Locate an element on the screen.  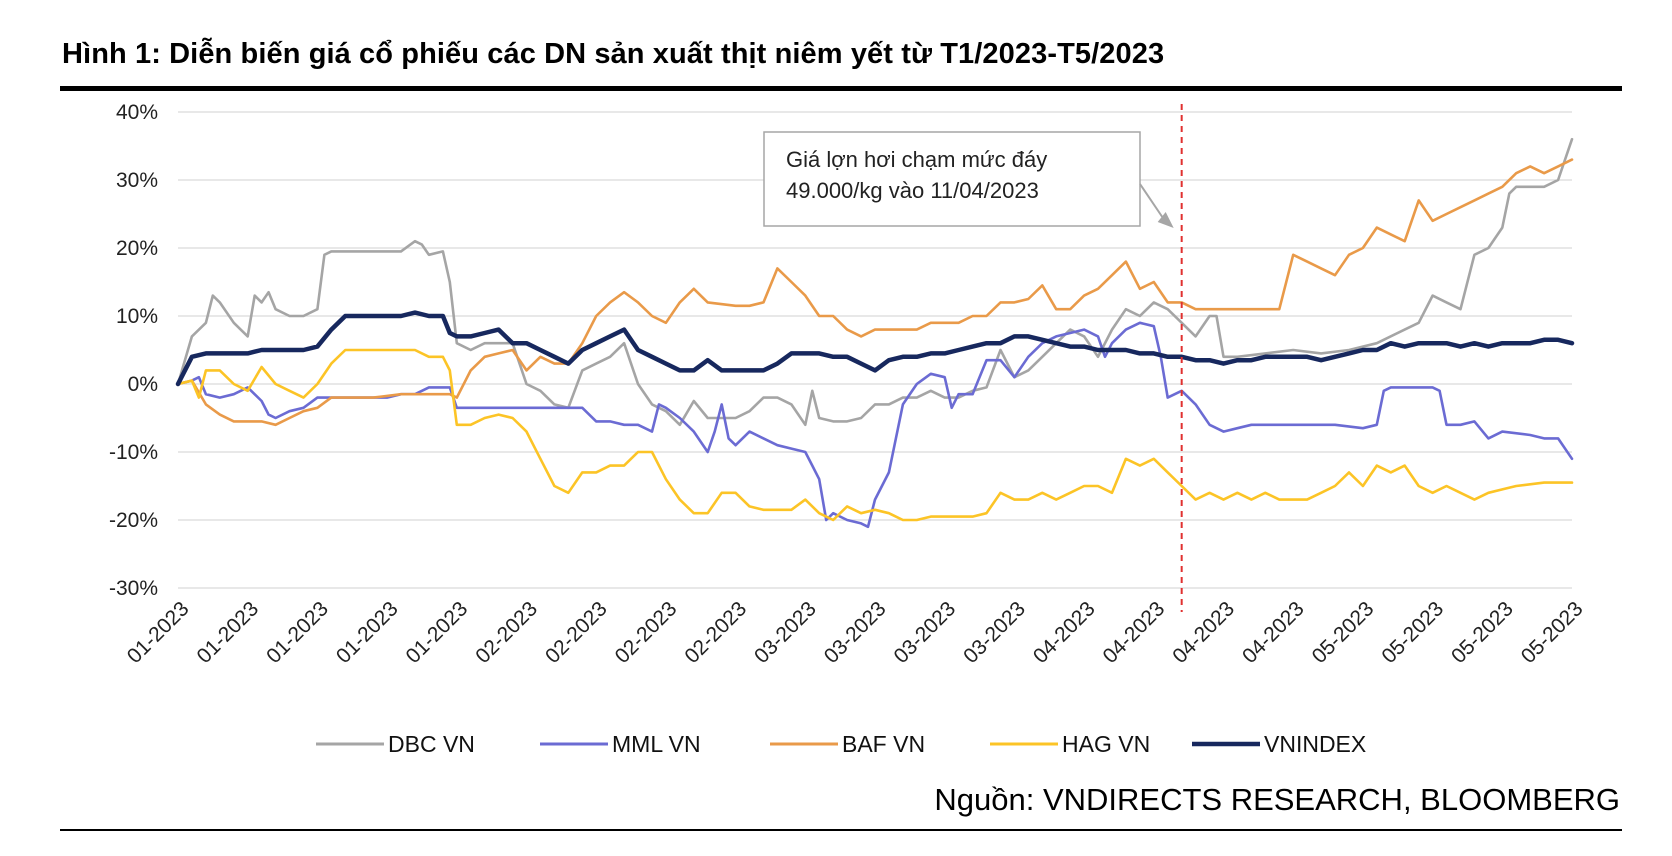
y-tick-label: -10% is located at coordinates (133, 452).